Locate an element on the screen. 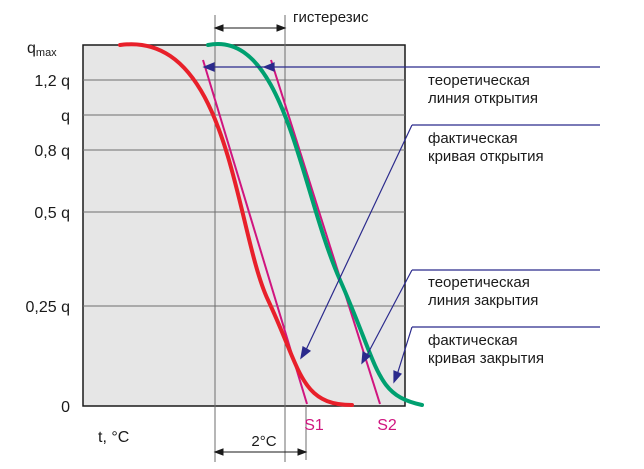  delta-arrow is located at coordinates (260, 452).